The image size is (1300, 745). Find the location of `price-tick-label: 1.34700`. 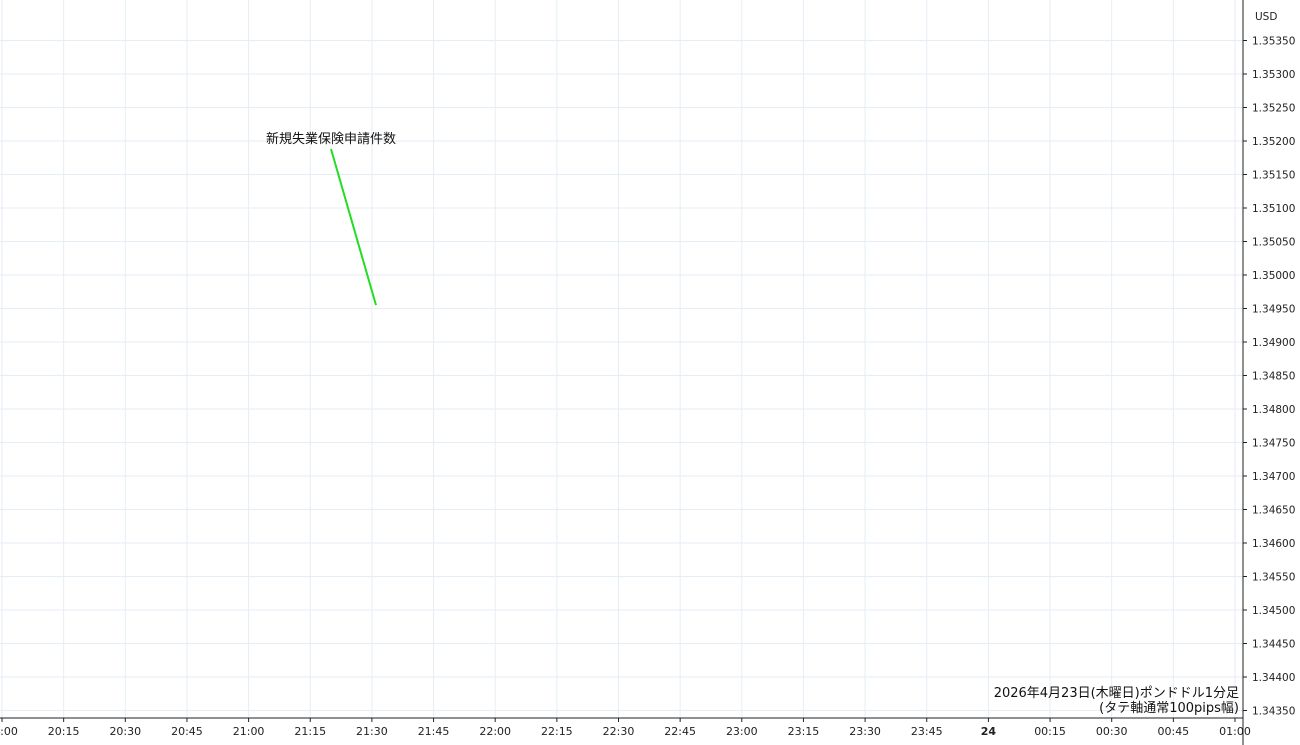

price-tick-label: 1.34700 is located at coordinates (1273, 477).